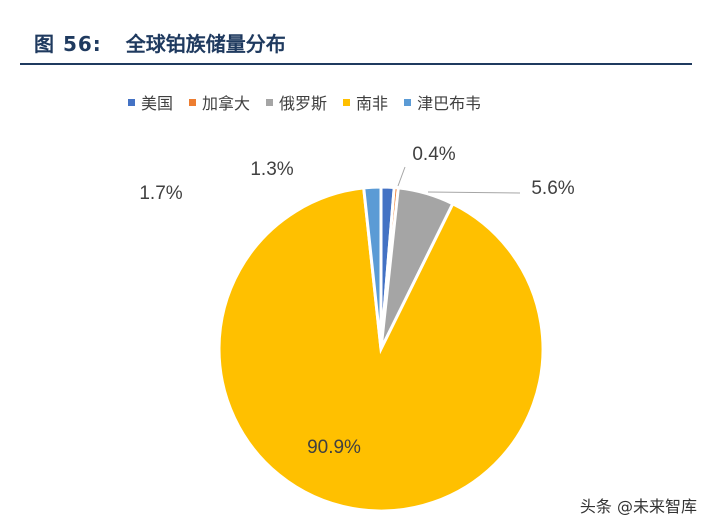 The width and height of the screenshot is (717, 531). Describe the element at coordinates (356, 64) in the screenshot. I see `title-divider` at that location.